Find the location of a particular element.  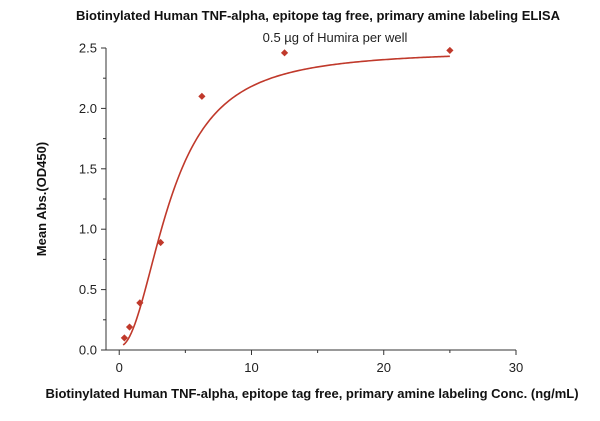

y-tick-label: 0.0 is located at coordinates (88, 350).